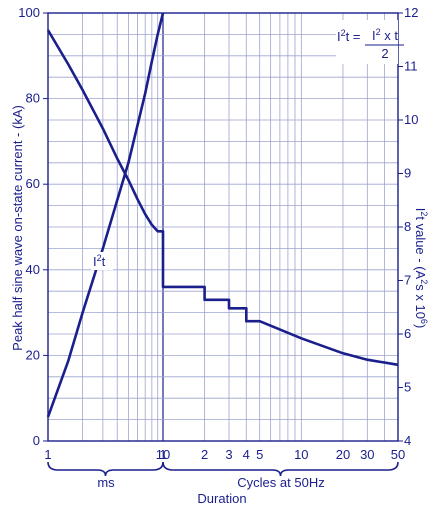  Describe the element at coordinates (47, 454) in the screenshot. I see `ms-tick-label: 1` at that location.